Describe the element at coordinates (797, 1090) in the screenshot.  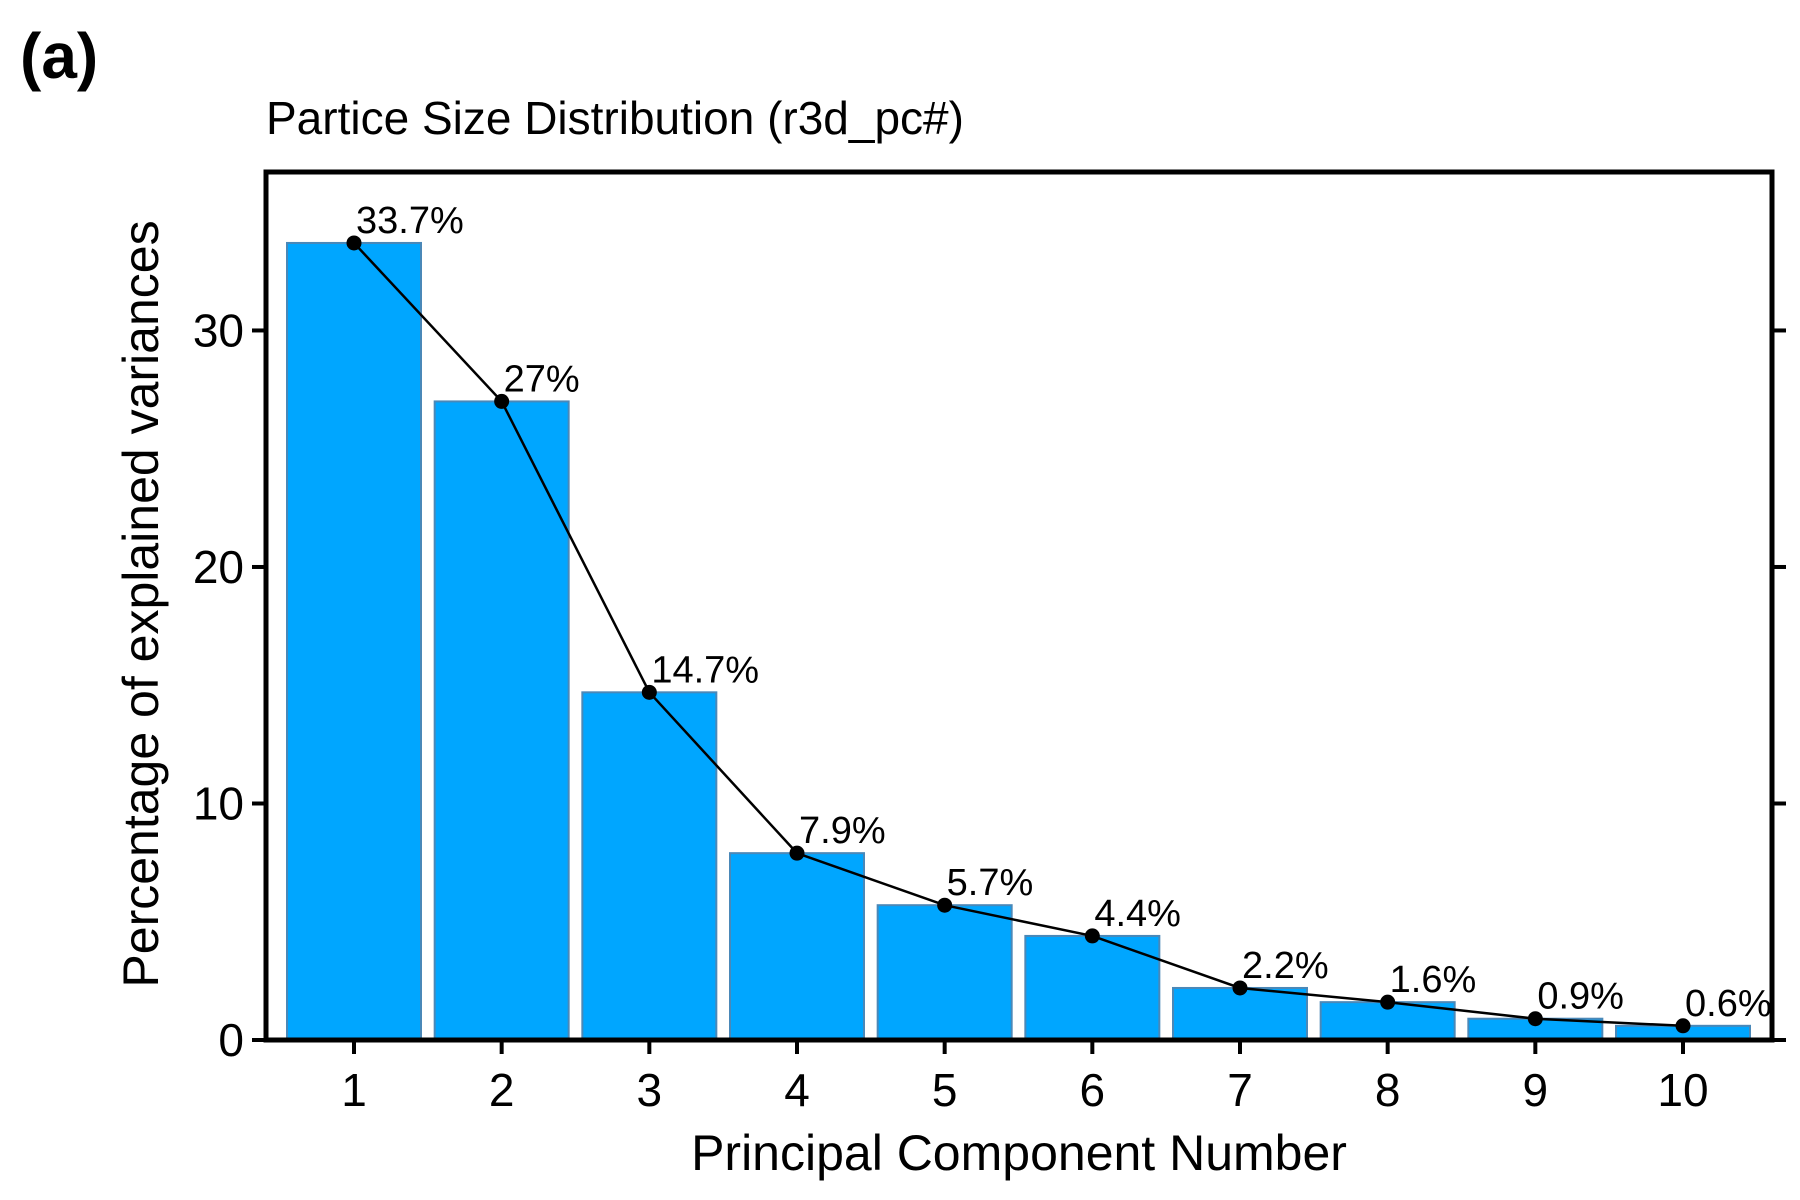
I see `x-tick-label: 4` at that location.